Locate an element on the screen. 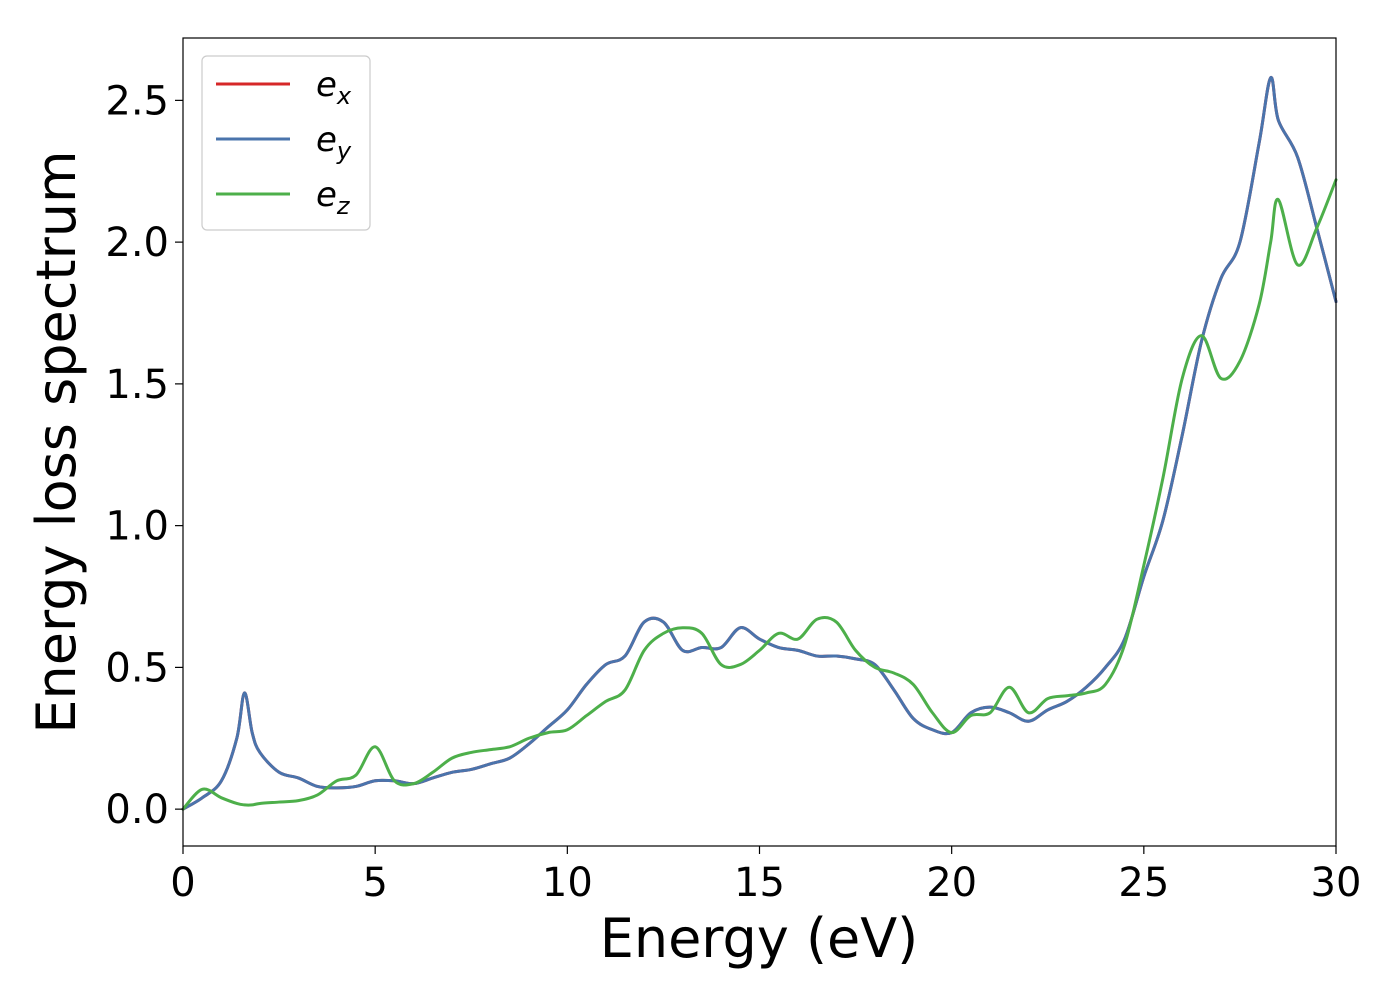 This screenshot has height=1000, width=1400. y-axis-ticks: 0.0 0.5 1.0 1.5 2.0 2.5 is located at coordinates (144, 455).